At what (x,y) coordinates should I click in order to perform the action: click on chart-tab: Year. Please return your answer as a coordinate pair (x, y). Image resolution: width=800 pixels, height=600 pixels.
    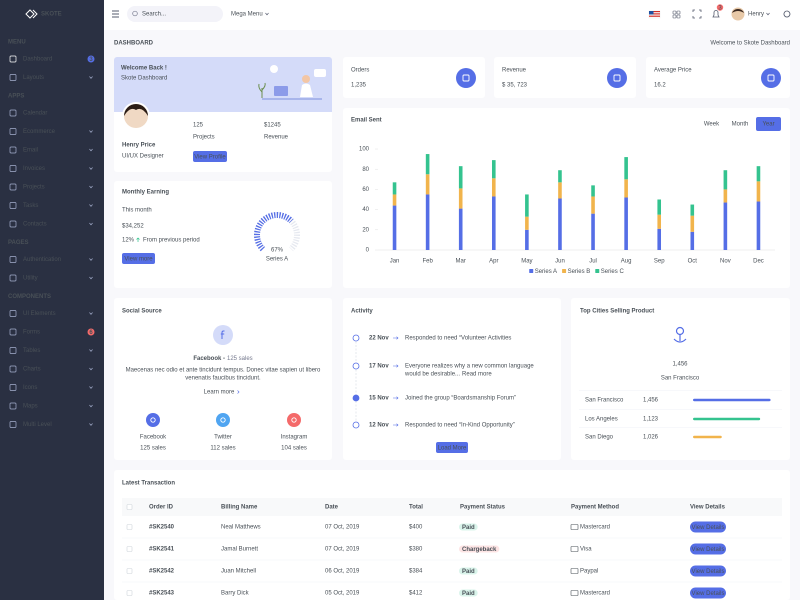
    Looking at the image, I should click on (768, 125).